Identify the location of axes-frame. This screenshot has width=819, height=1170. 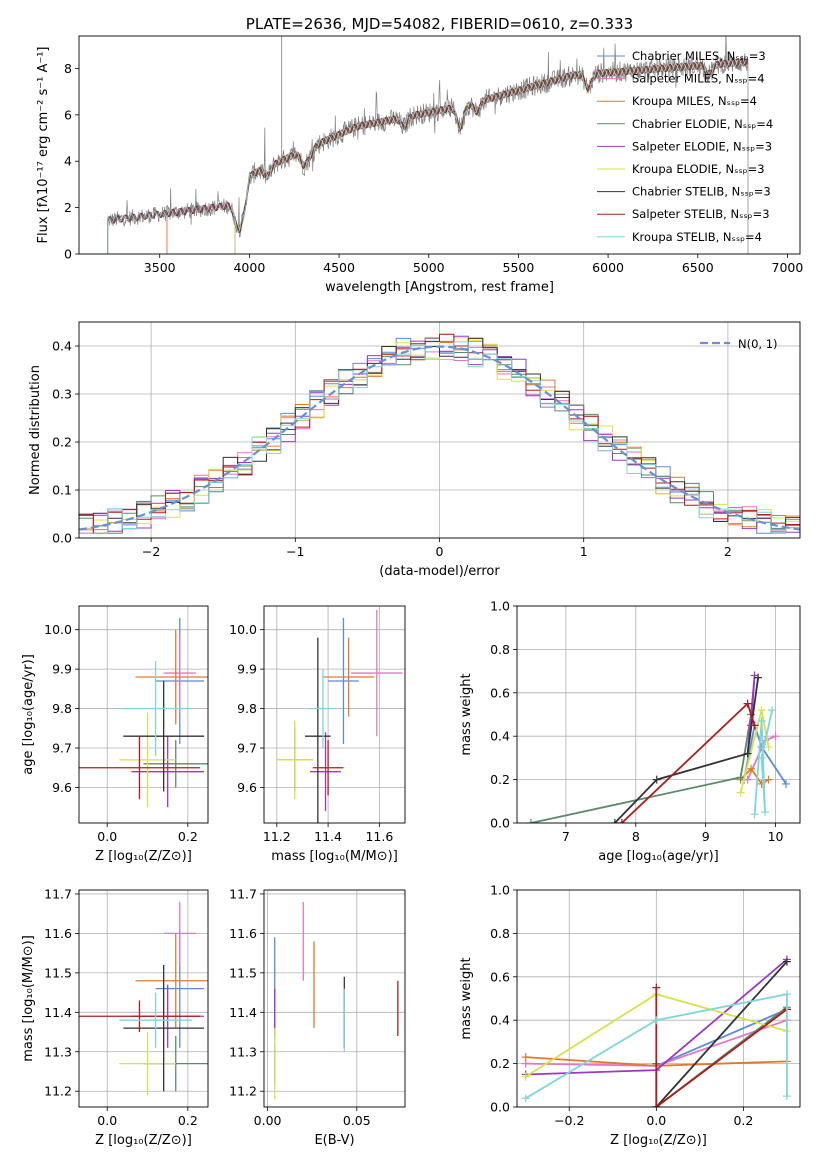
(658, 998).